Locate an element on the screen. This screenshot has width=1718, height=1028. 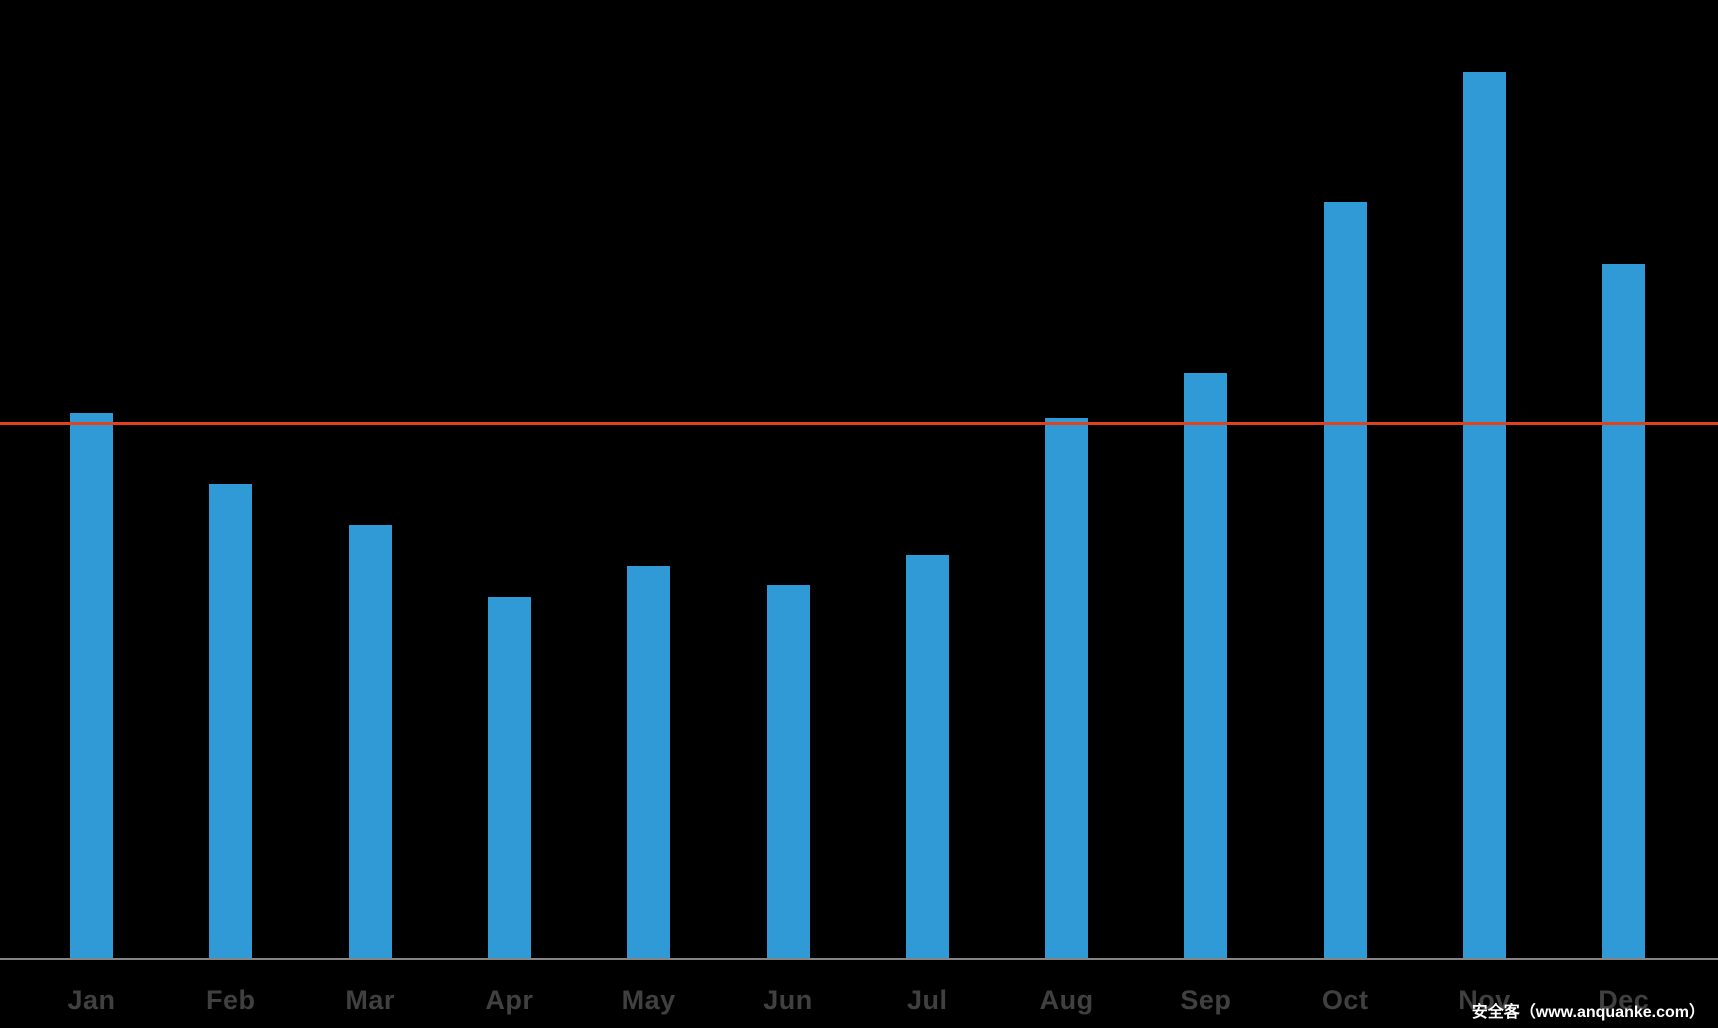
x-tick-label-apr: Apr is located at coordinates (509, 1000).